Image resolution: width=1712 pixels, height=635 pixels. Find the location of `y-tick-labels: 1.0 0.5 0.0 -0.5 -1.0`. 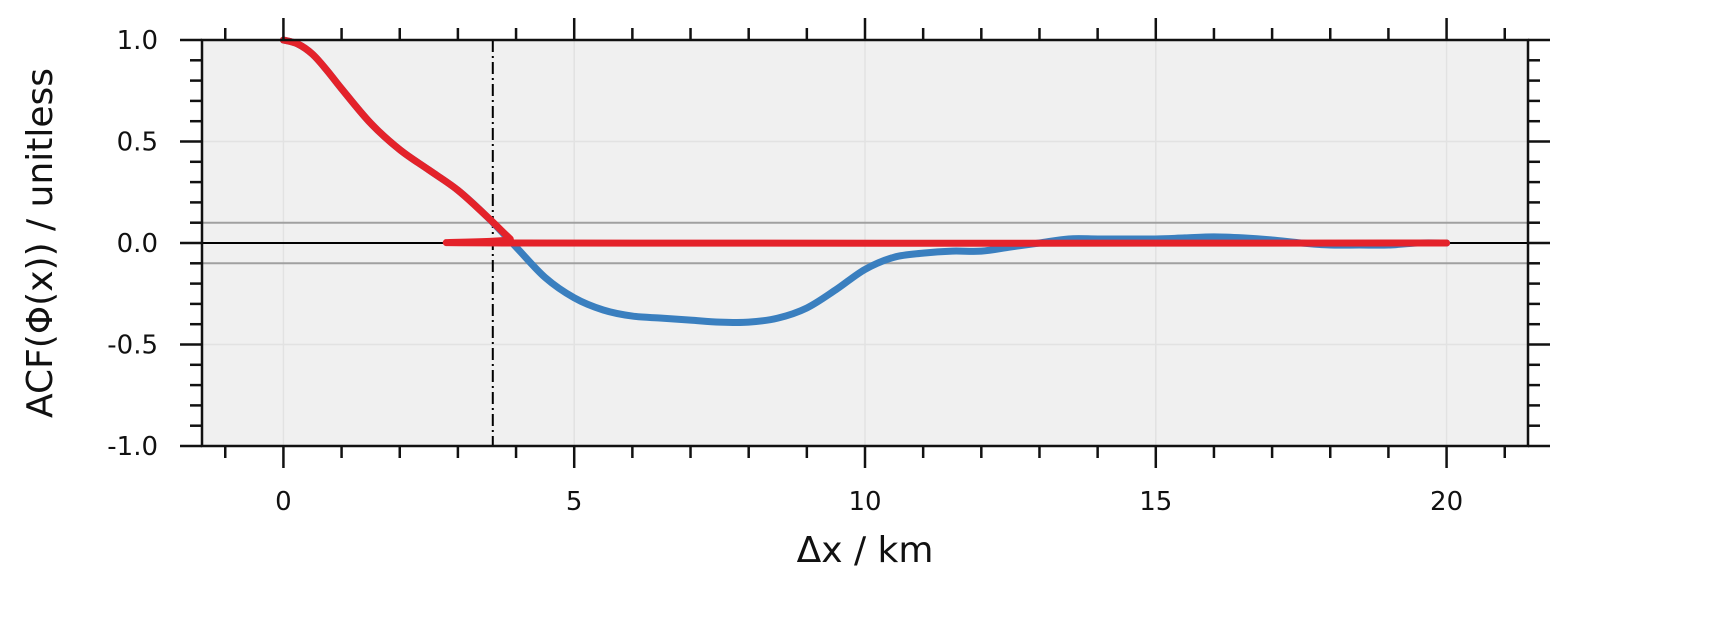

y-tick-labels: 1.0 0.5 0.0 -0.5 -1.0 is located at coordinates (132, 244).